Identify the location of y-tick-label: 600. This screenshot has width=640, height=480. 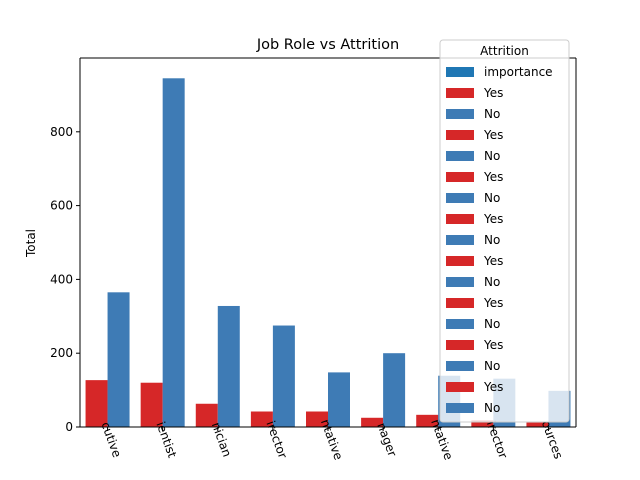
(61, 206).